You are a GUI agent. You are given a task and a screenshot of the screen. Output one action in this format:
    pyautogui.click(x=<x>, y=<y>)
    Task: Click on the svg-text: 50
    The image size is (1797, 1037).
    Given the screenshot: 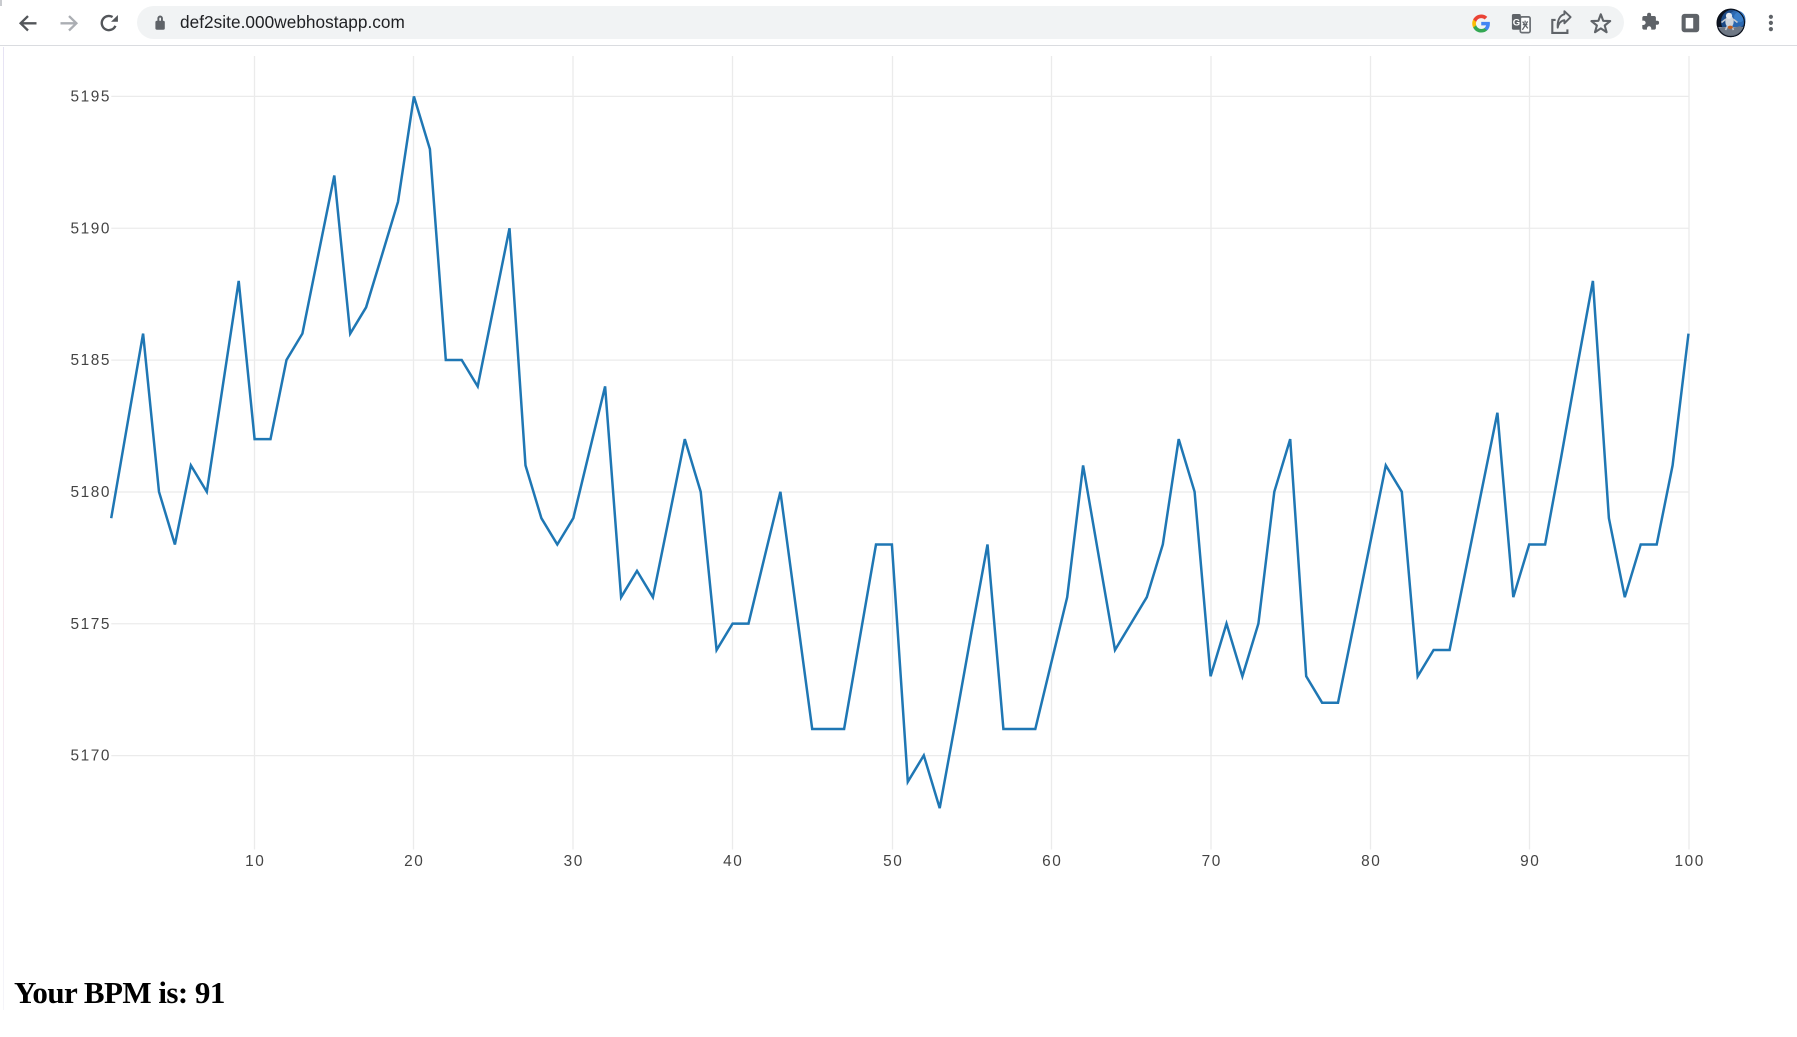 What is the action you would take?
    pyautogui.click(x=893, y=861)
    